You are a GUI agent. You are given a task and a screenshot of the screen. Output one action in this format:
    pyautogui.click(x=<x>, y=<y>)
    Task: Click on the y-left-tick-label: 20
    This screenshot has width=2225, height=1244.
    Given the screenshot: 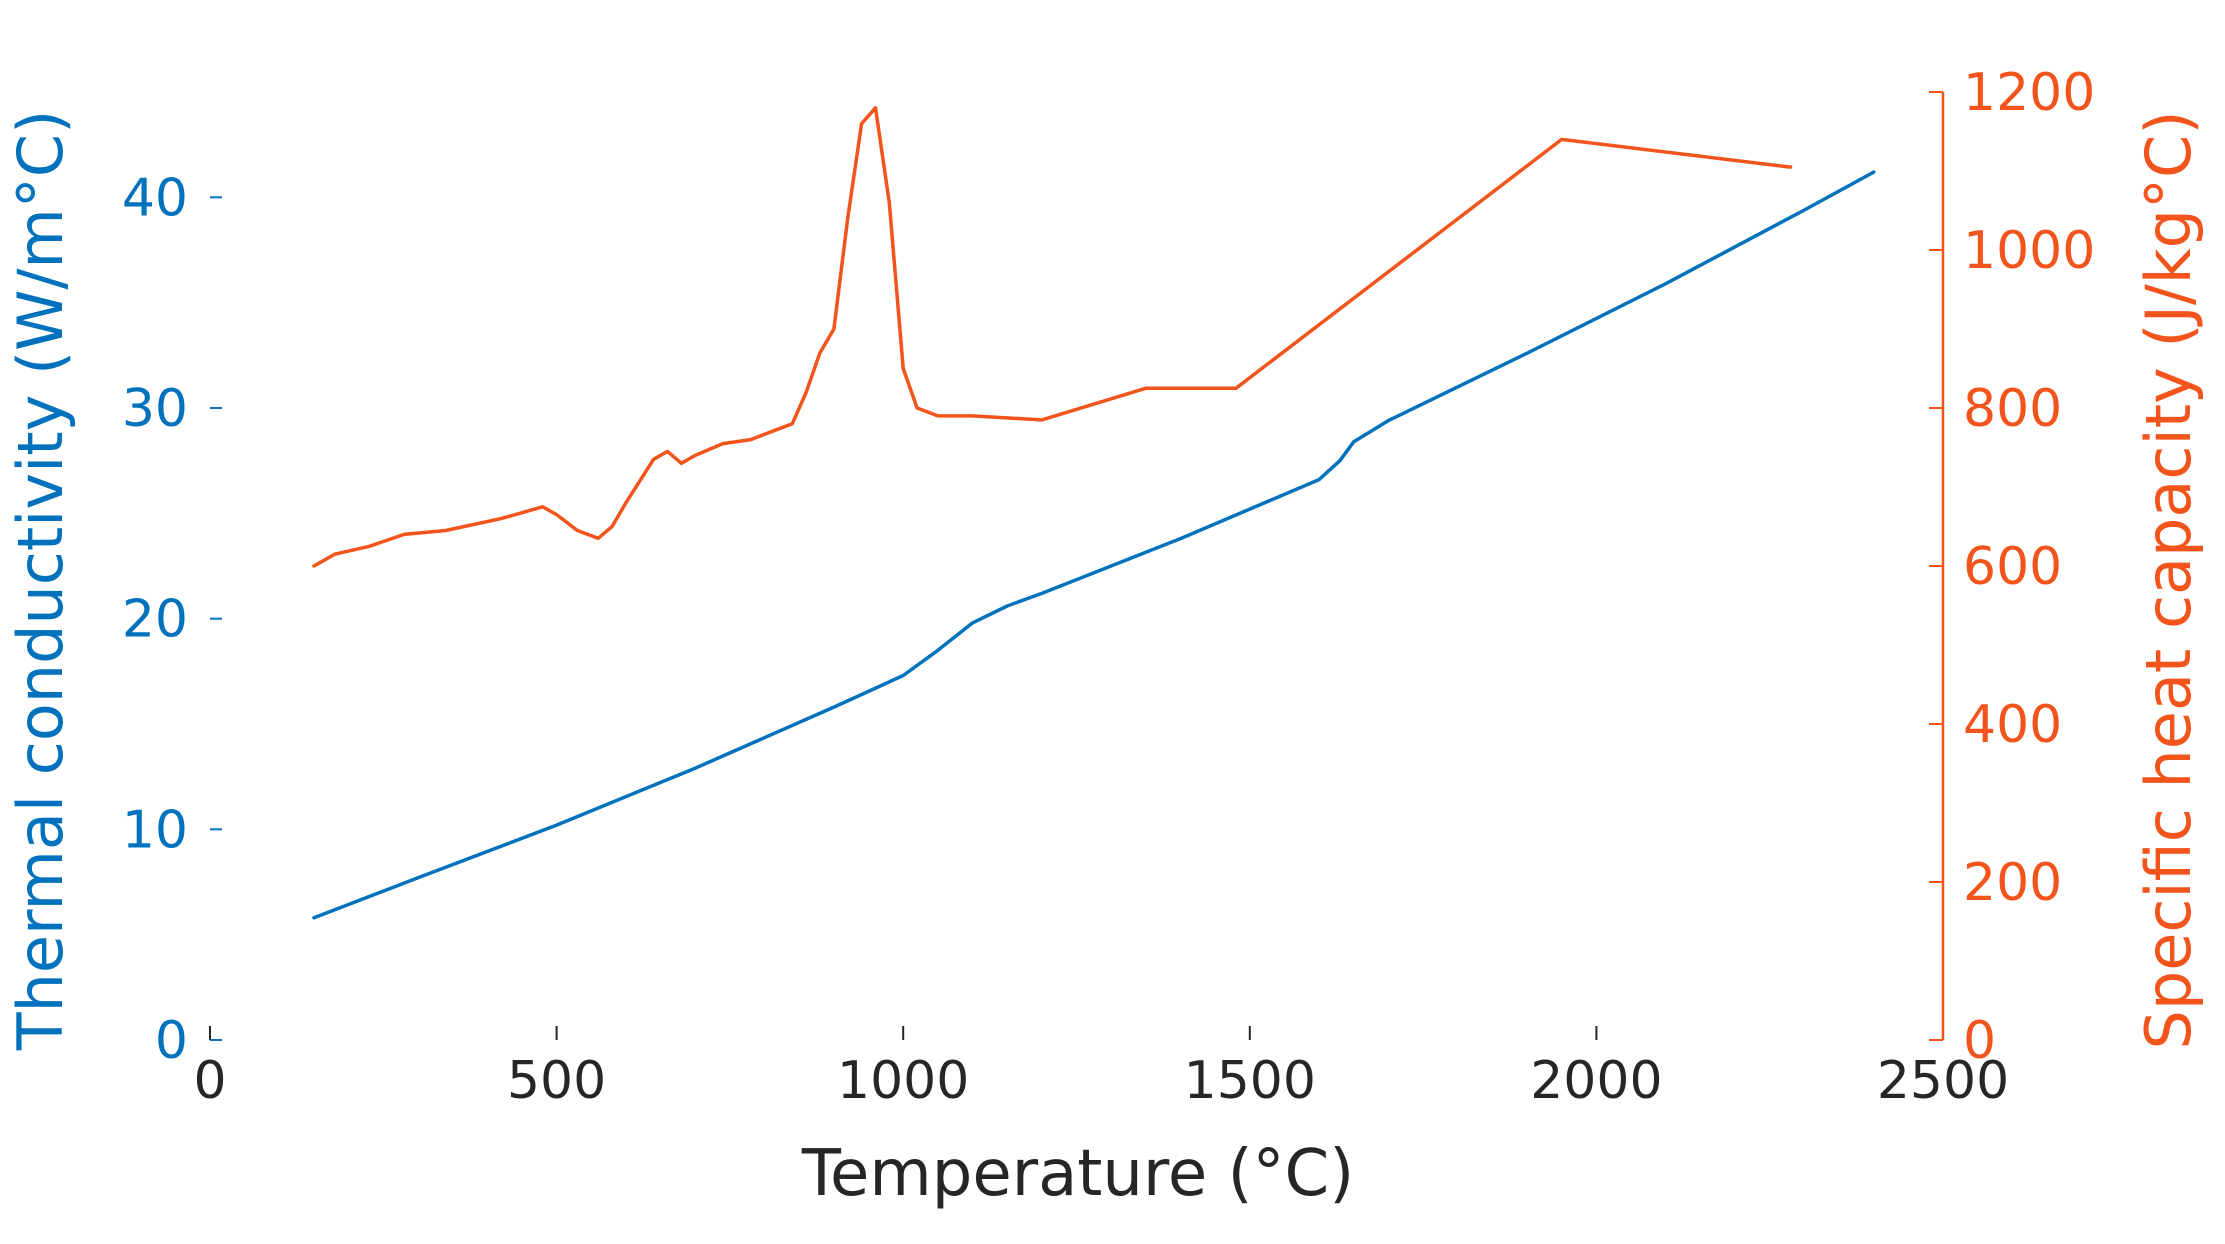 What is the action you would take?
    pyautogui.click(x=155, y=620)
    